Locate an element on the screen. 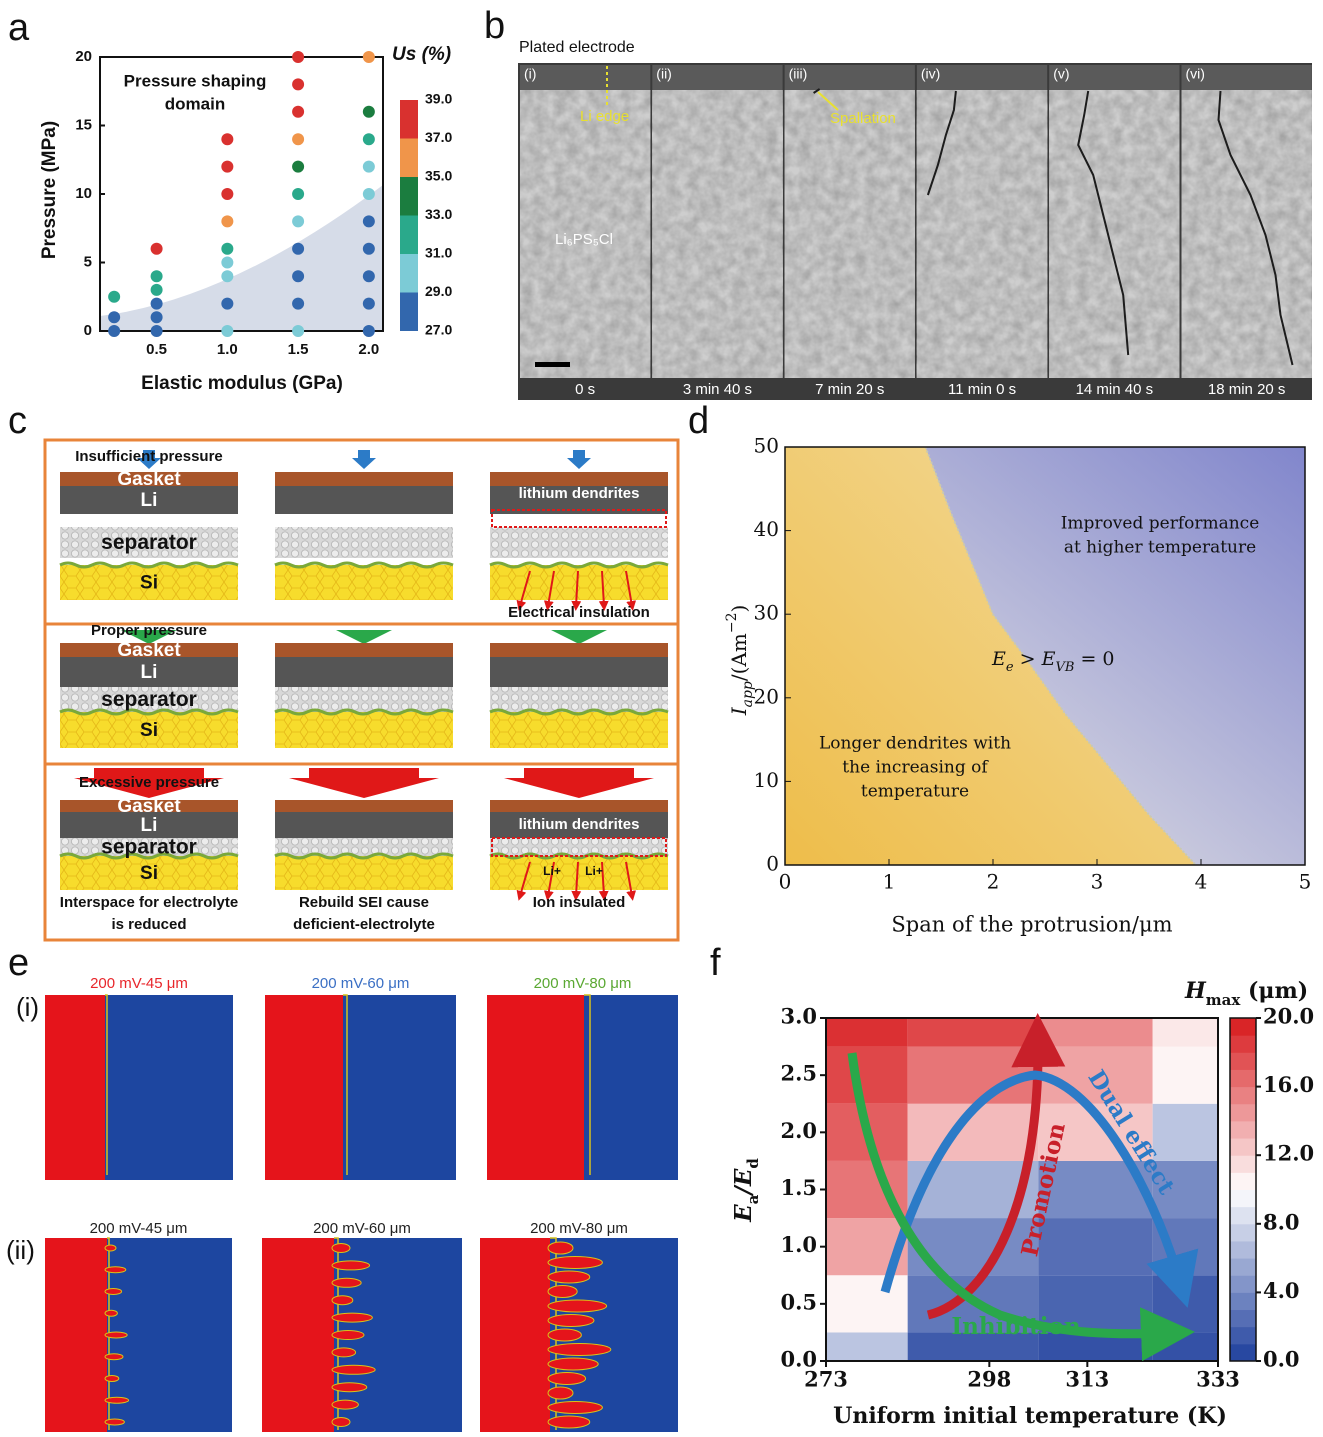 The height and width of the screenshot is (1437, 1323). layer-label: Si is located at coordinates (149, 583).